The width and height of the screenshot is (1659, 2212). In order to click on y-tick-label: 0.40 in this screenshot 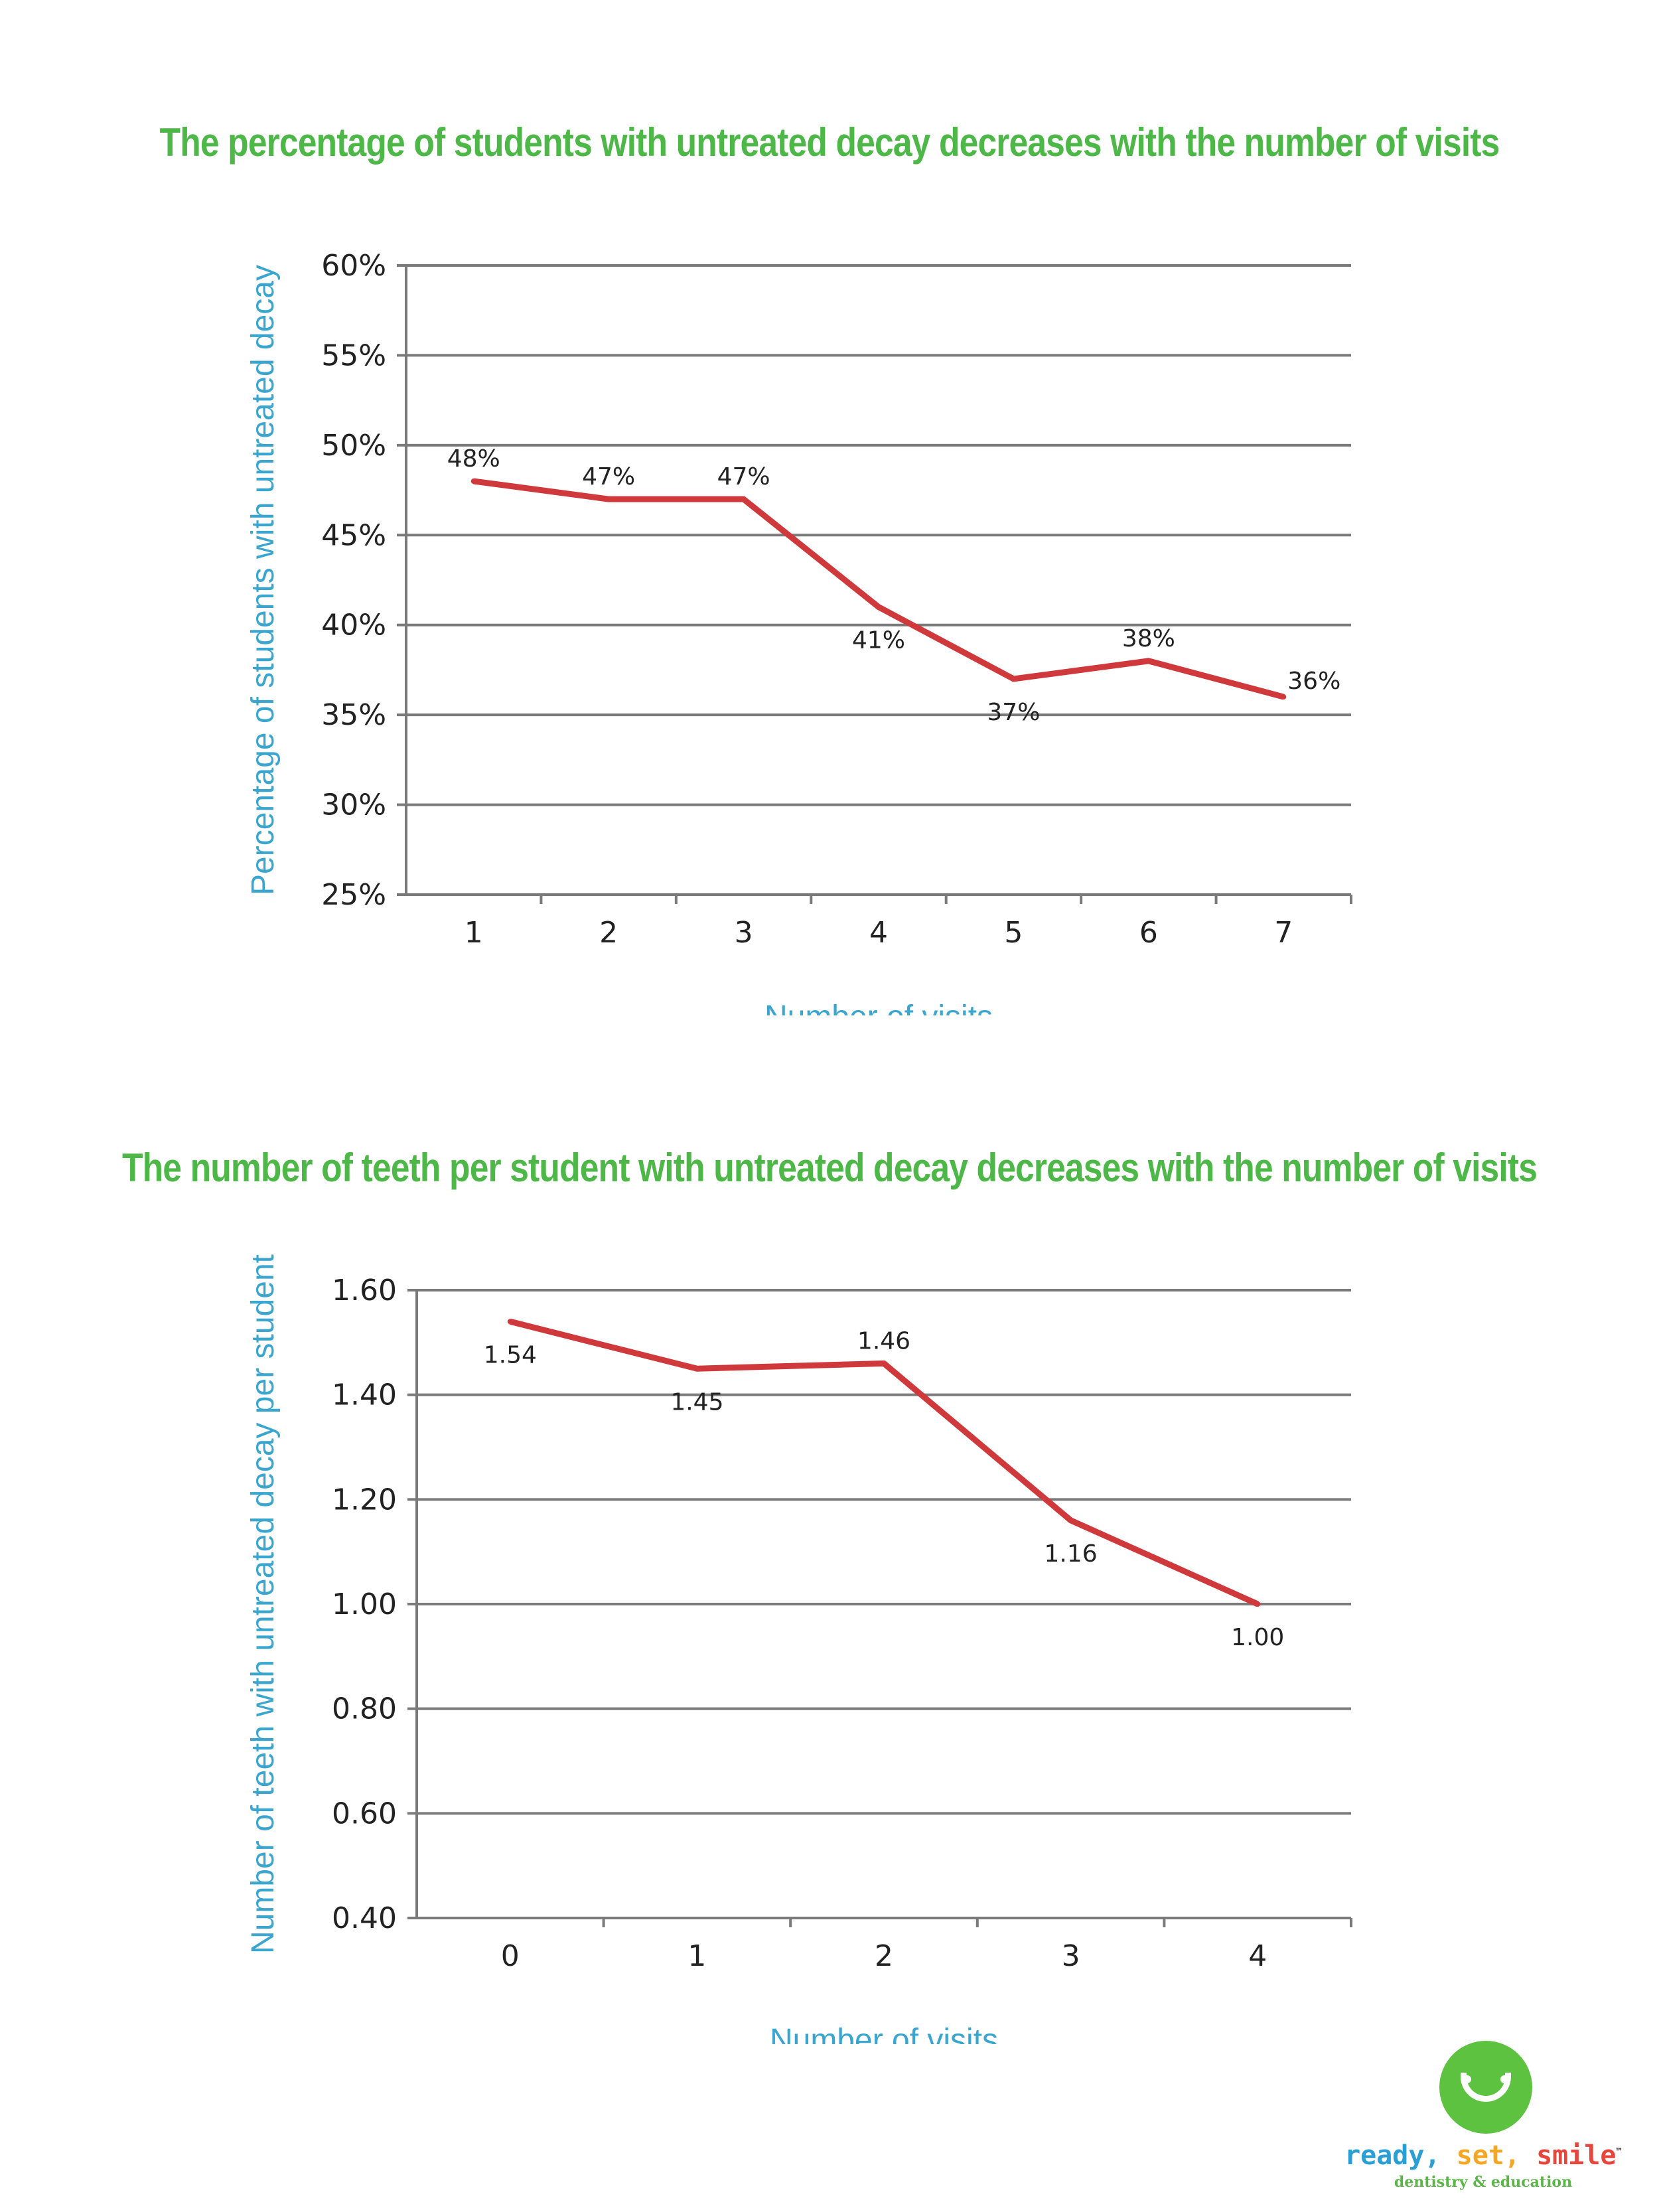, I will do `click(364, 1918)`.